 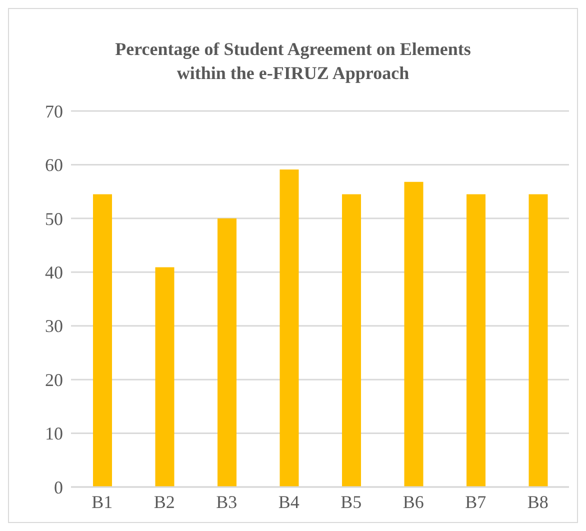 I want to click on y-tick-label: 10, so click(x=54, y=434).